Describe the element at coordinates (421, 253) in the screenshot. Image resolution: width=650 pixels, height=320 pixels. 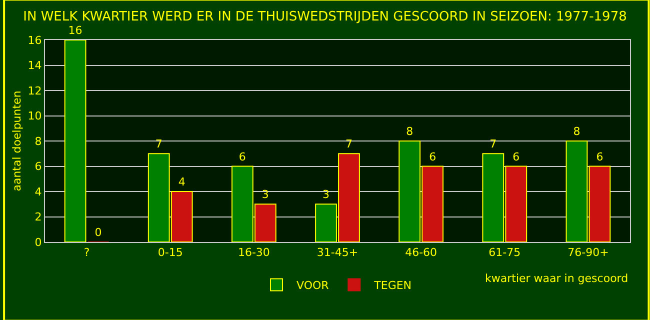
I see `x-tick-label: 46-60` at that location.